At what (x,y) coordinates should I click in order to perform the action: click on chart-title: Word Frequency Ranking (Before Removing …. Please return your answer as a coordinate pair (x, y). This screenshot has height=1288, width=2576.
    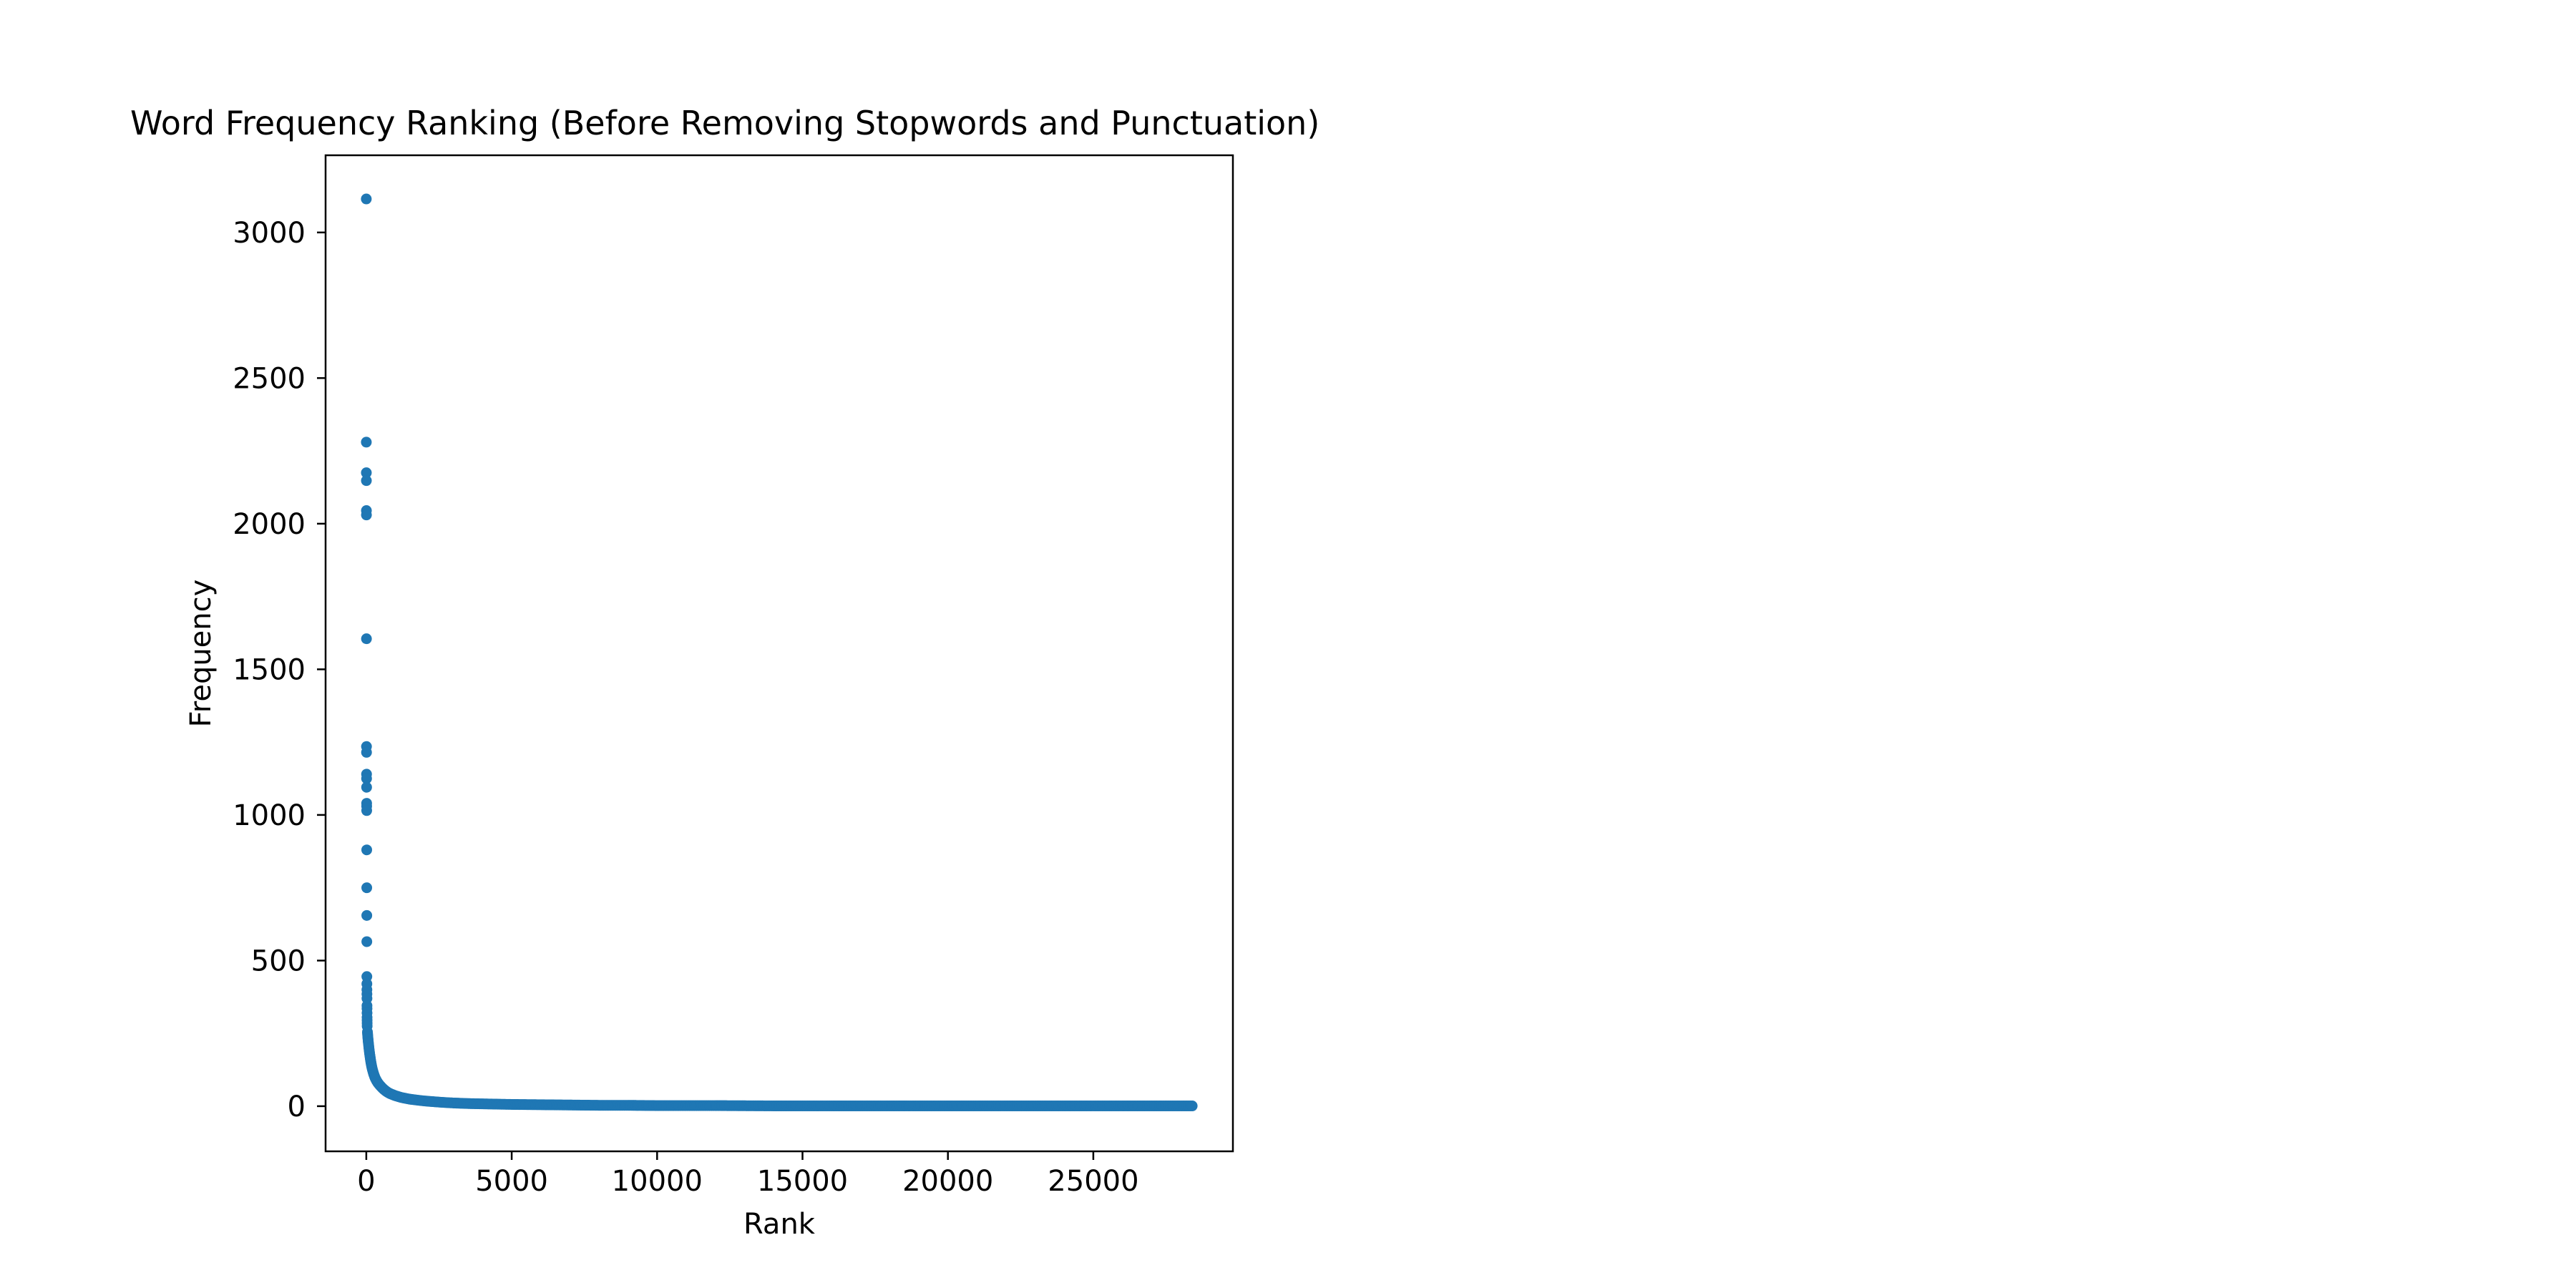
    Looking at the image, I should click on (724, 123).